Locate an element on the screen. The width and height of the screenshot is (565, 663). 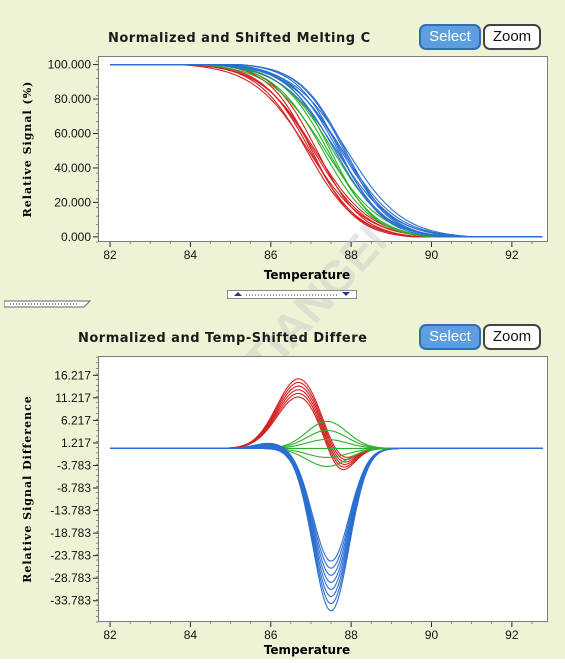
bottom-y-tick-label: -3.783 is located at coordinates (74, 465).